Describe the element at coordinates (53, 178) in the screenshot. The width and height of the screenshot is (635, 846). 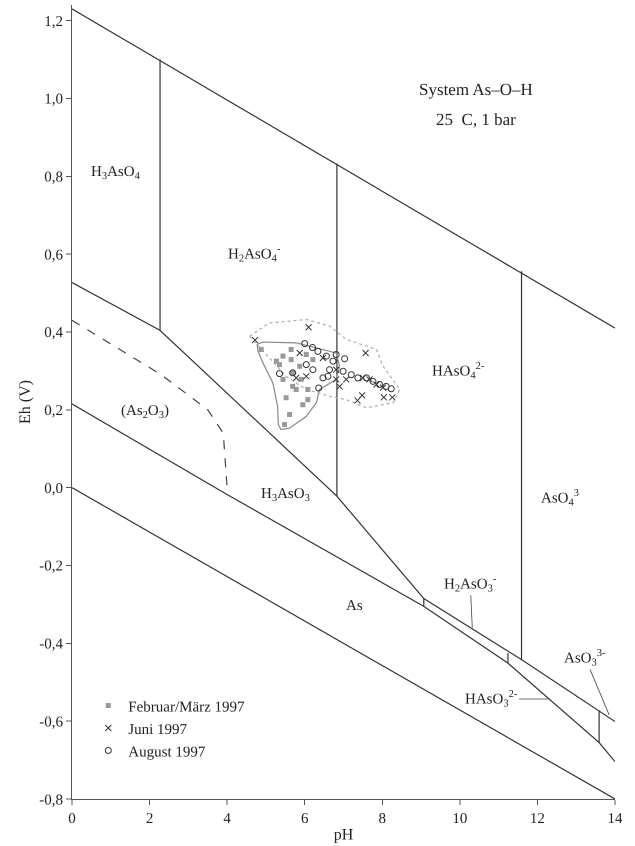
I see `y-tick-label: 0,8` at that location.